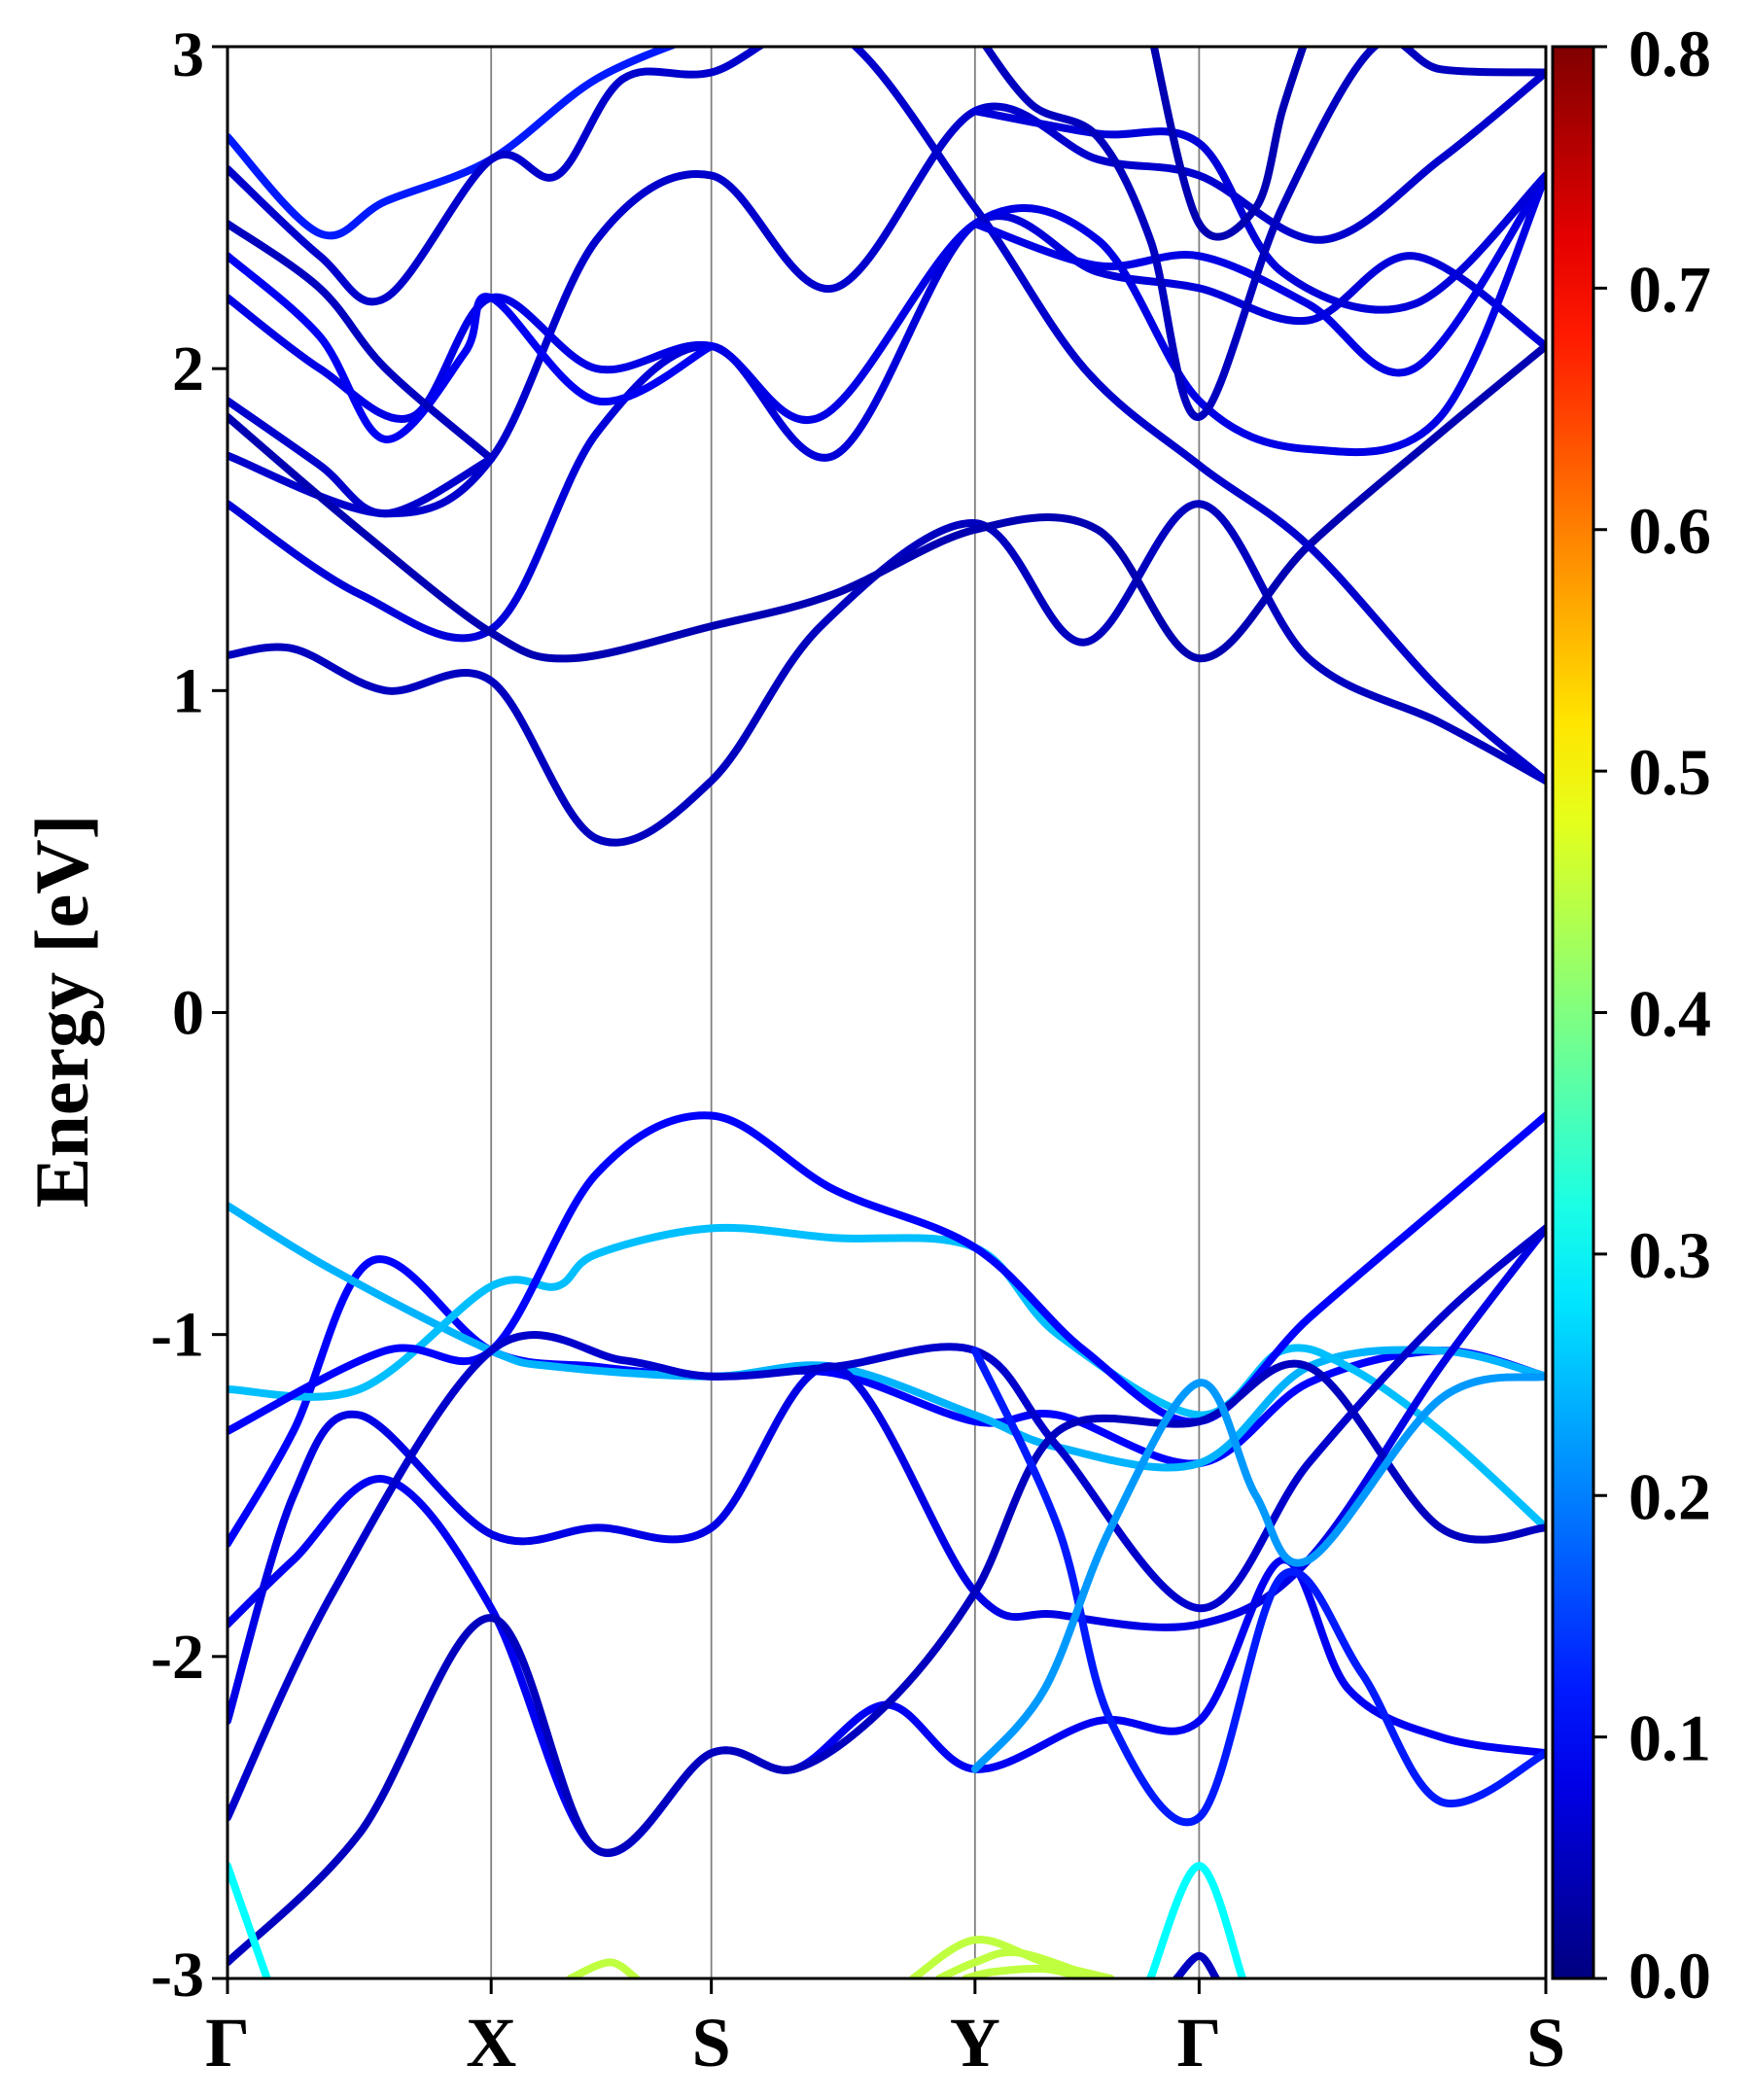  I want to click on y-axis: 3 2 1 0 -1 -2 -3, so click(189, 1015).